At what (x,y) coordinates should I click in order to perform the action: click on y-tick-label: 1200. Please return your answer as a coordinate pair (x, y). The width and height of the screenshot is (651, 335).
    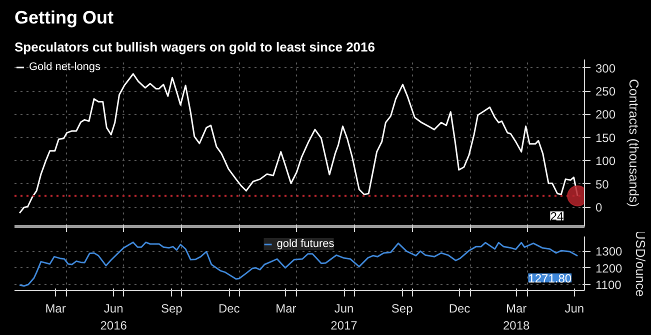
    Looking at the image, I should click on (609, 268).